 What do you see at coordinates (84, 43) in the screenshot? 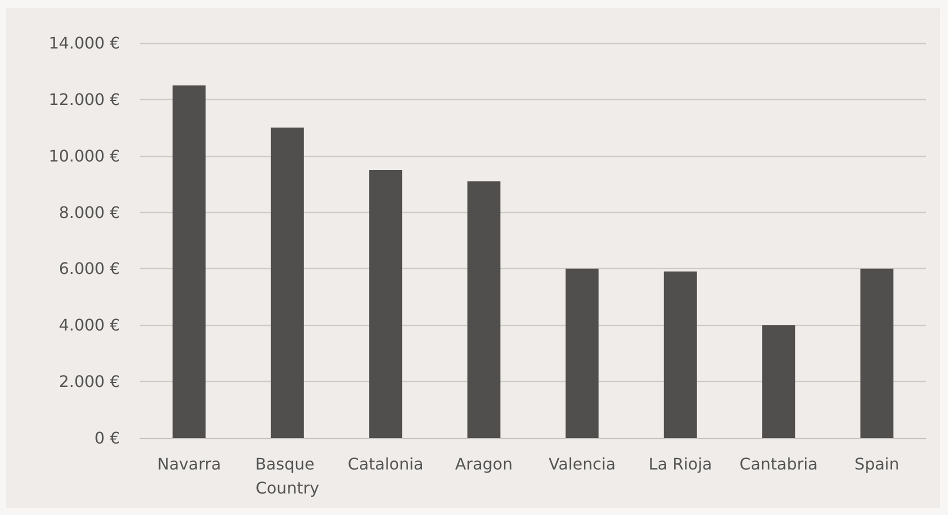
I see `y-tick-label: 14.000 €` at bounding box center [84, 43].